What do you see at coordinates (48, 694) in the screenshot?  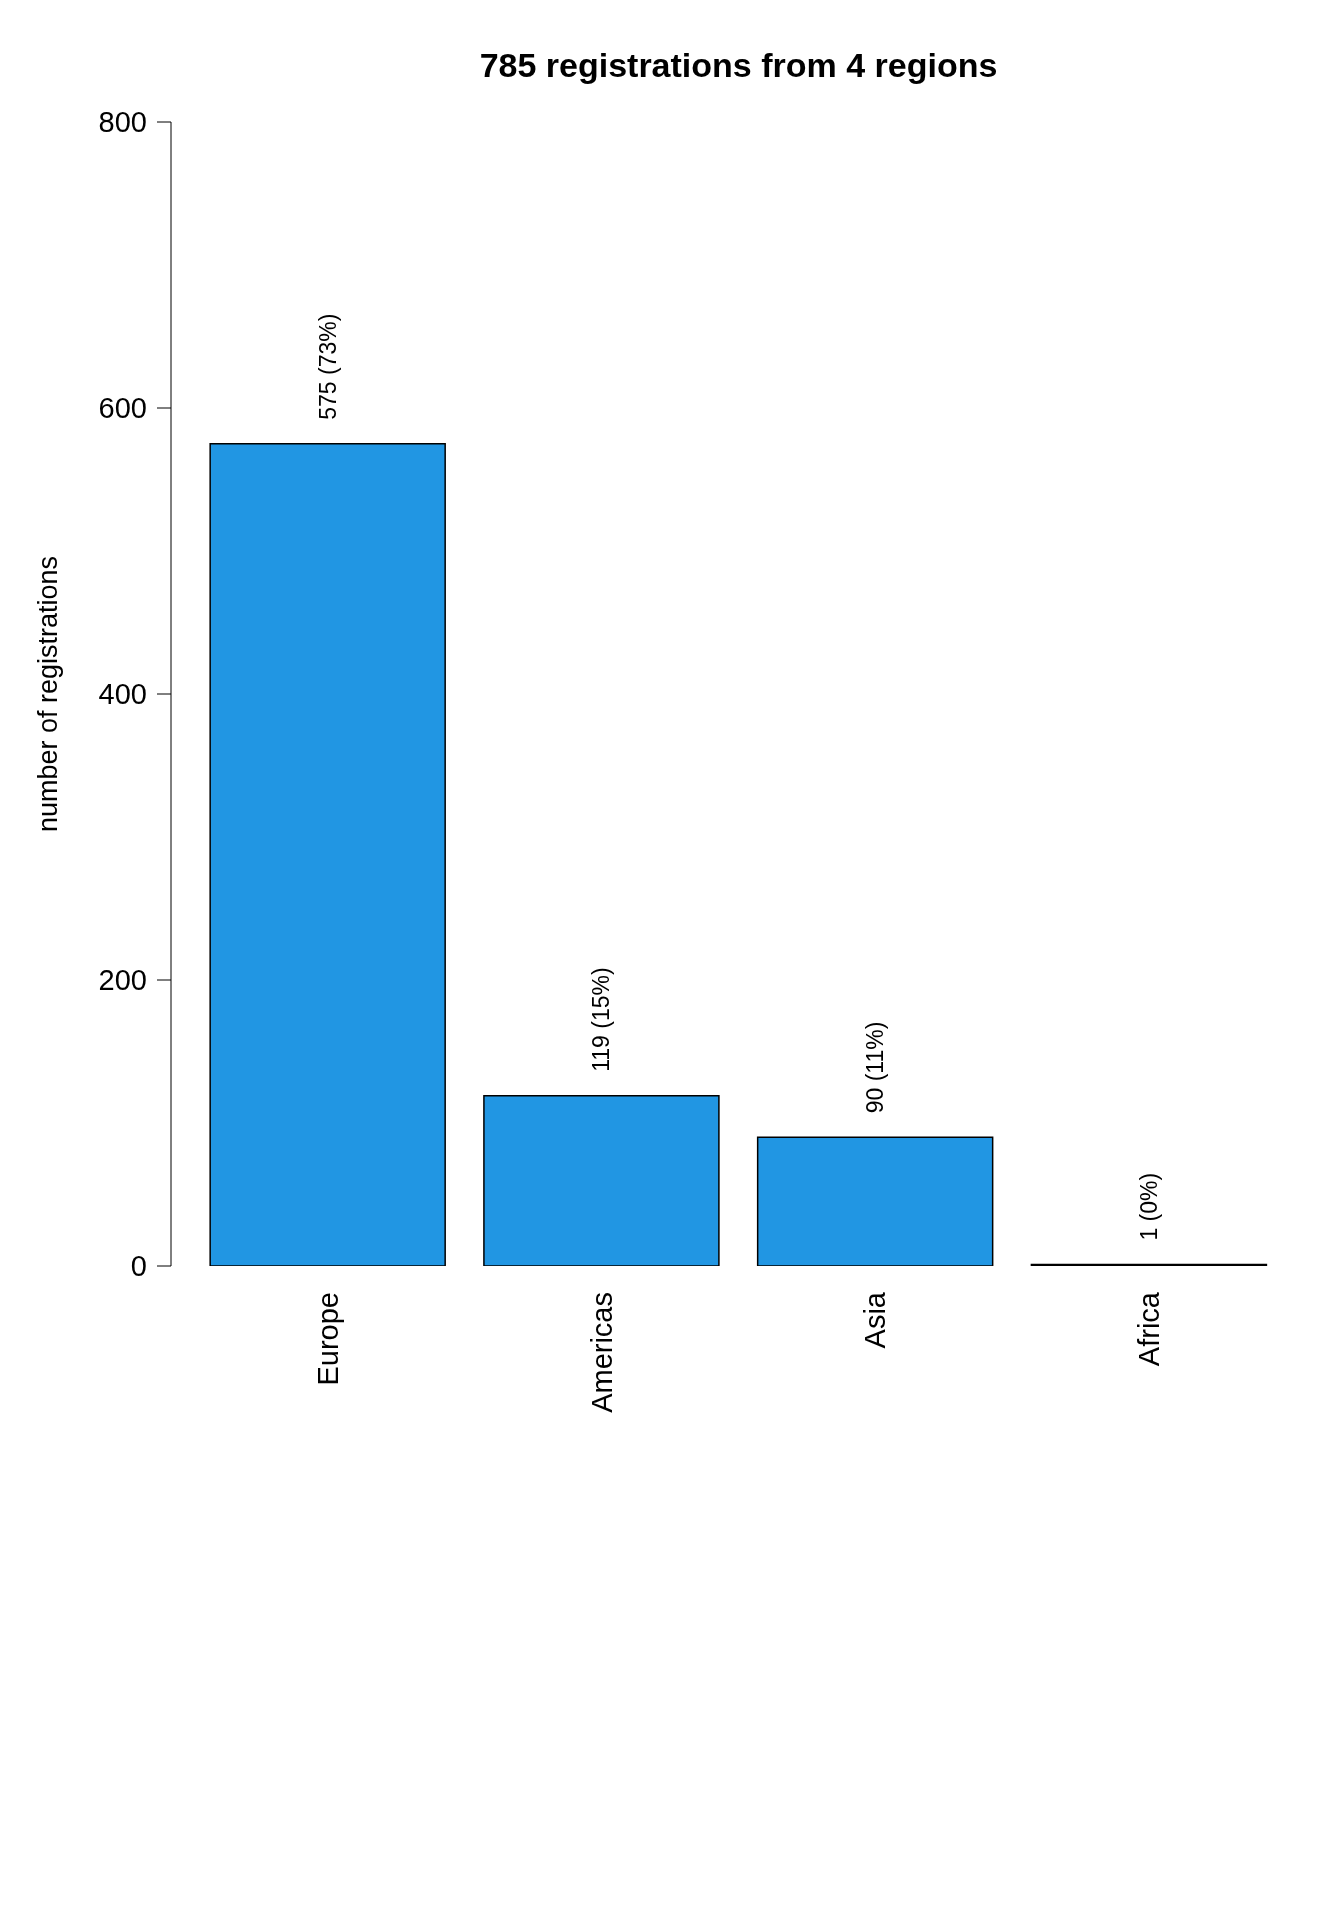 I see `y-axis-title: number of registrations` at bounding box center [48, 694].